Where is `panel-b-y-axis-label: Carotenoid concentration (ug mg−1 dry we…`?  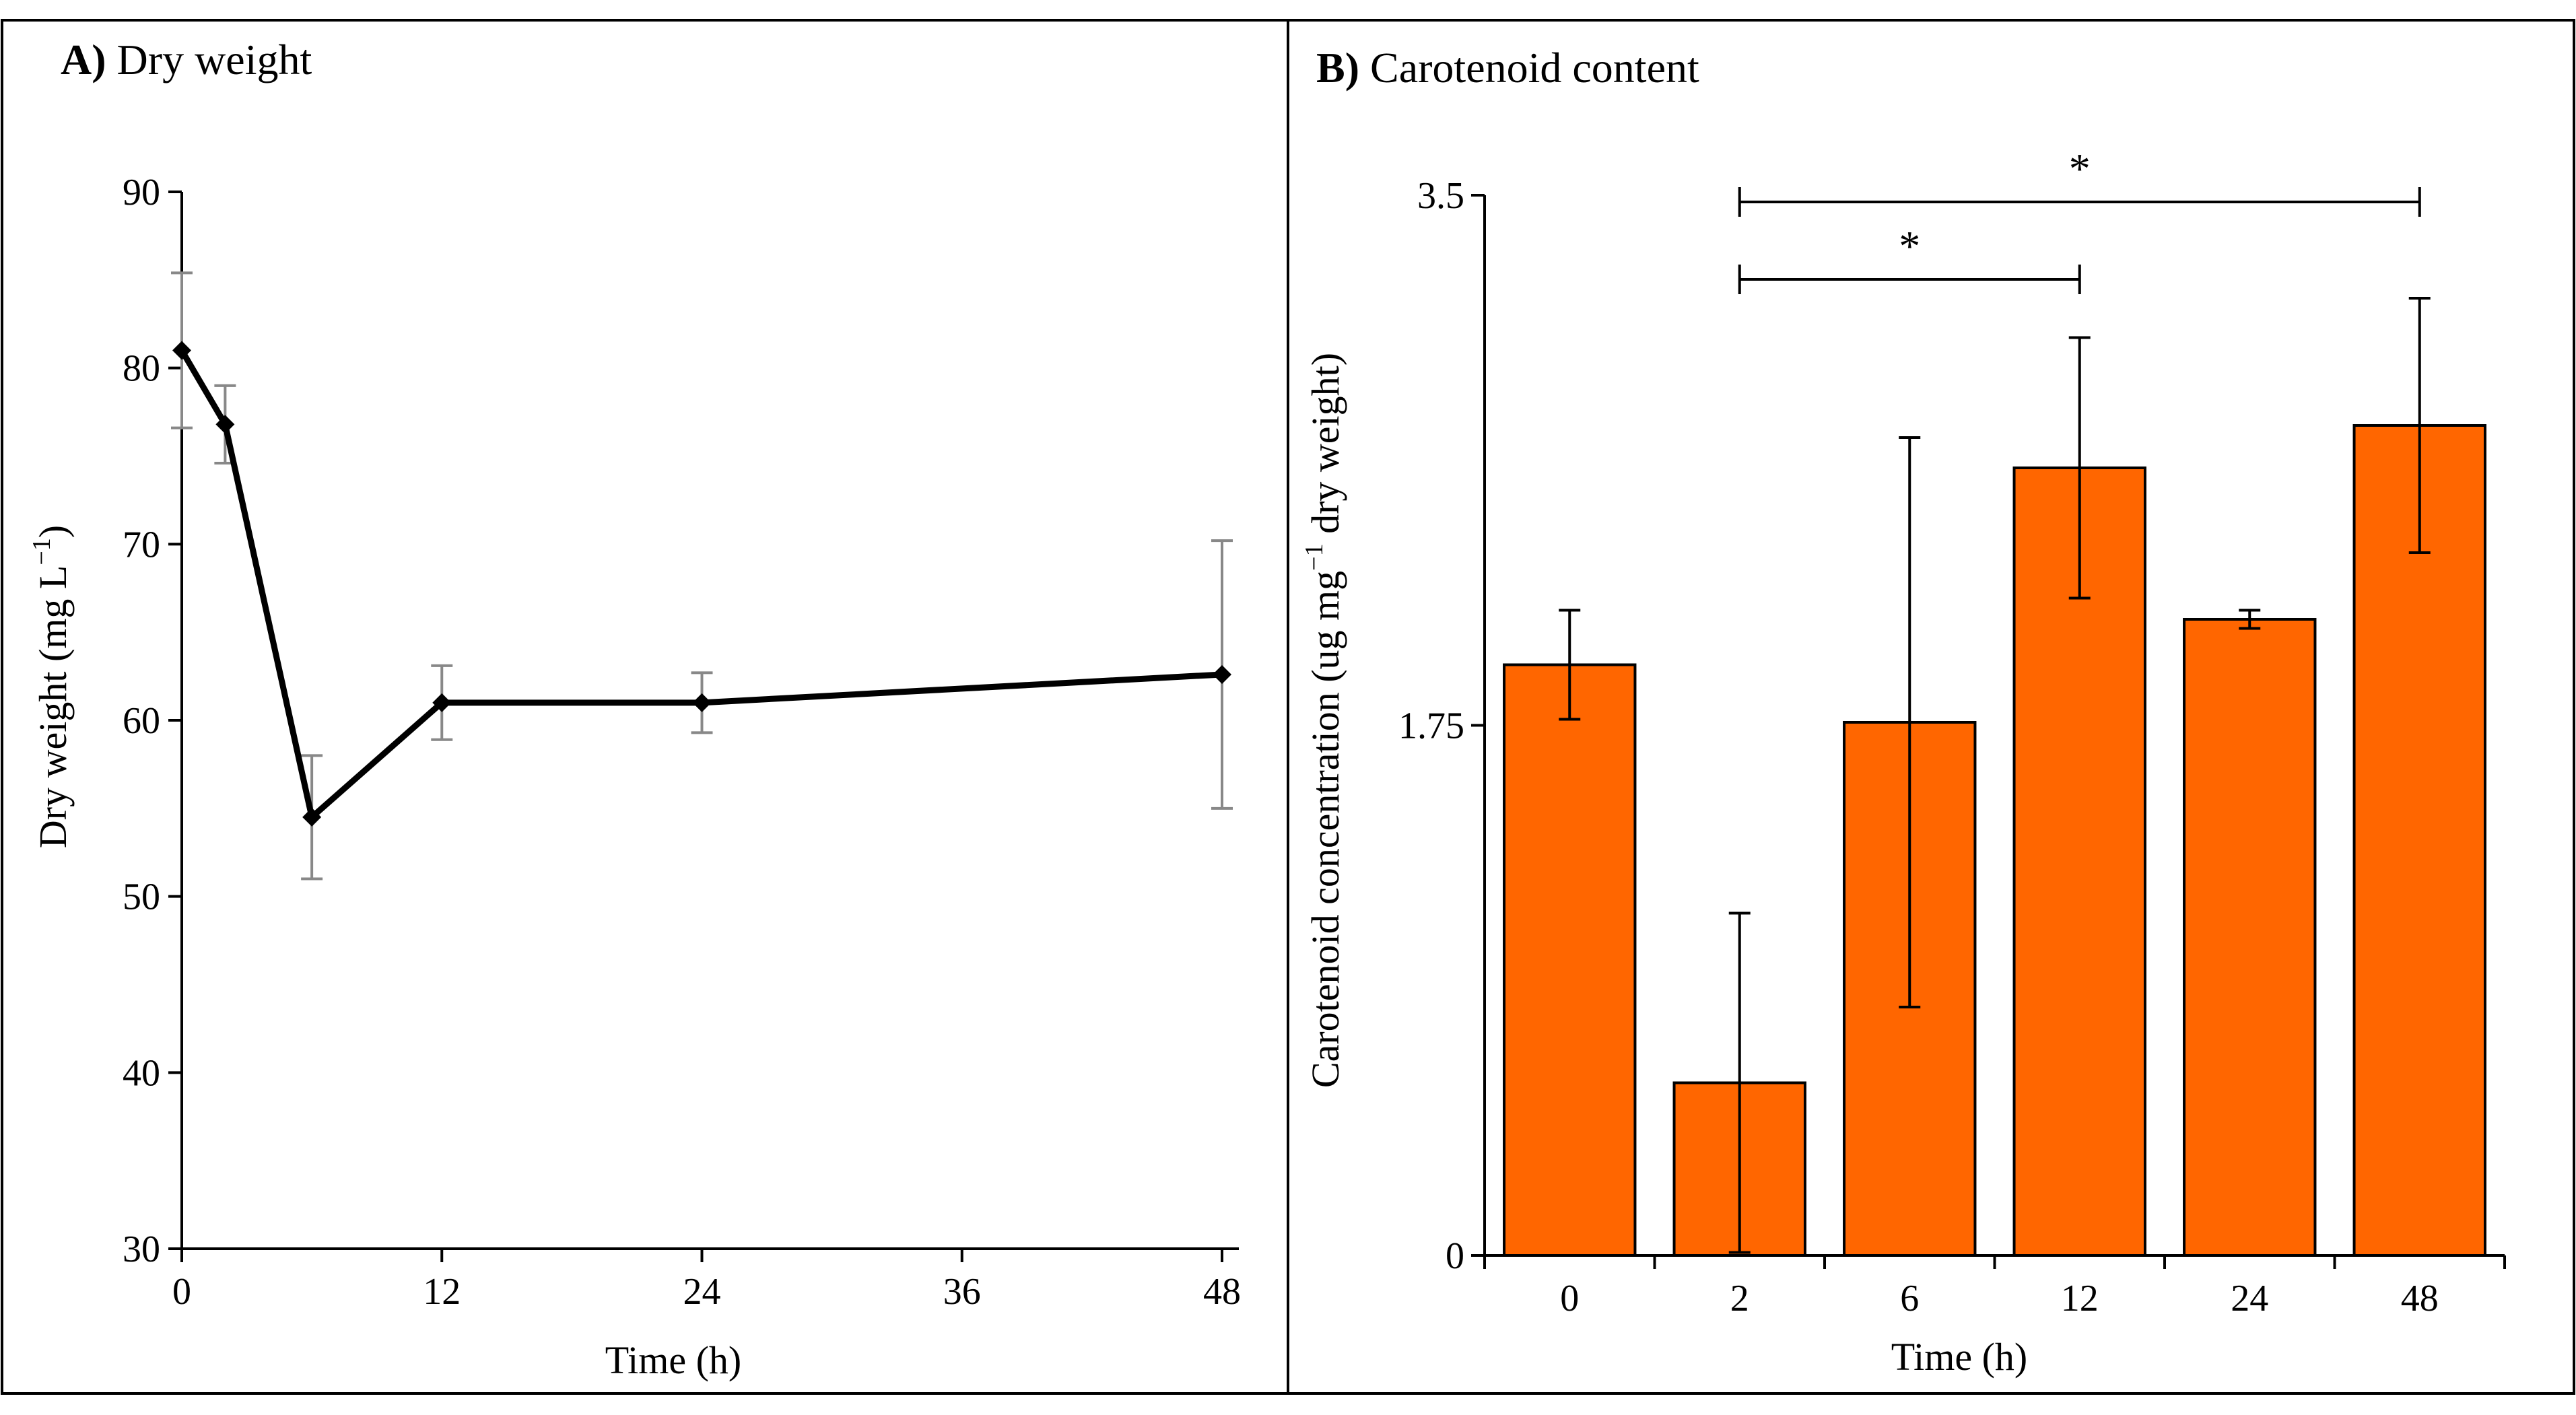 panel-b-y-axis-label: Carotenoid concentration (ug mg−1 dry we… is located at coordinates (1323, 721).